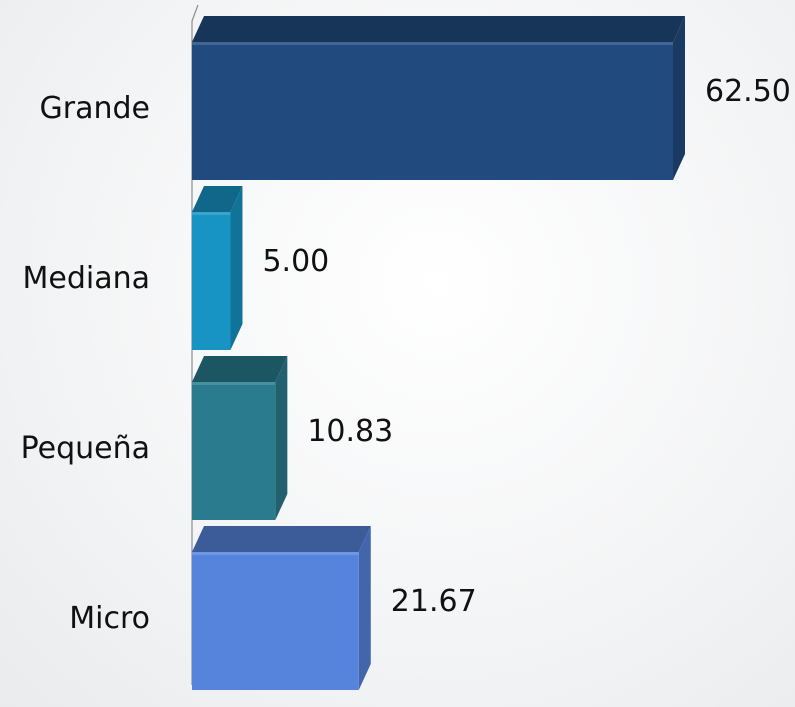 Image resolution: width=795 pixels, height=707 pixels. I want to click on value-label-grande: 62.50, so click(748, 91).